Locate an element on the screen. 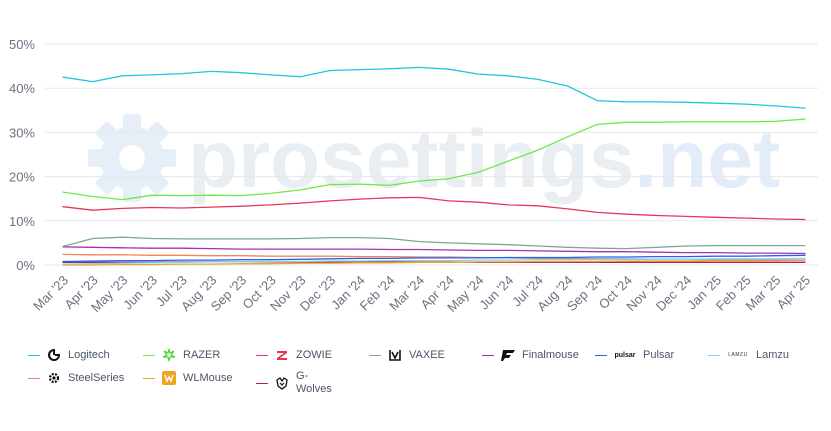 This screenshot has height=431, width=831. series-line-wlmouse is located at coordinates (434, 262).